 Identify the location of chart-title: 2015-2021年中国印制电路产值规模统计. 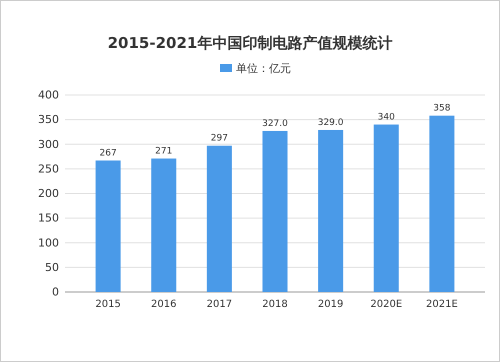
(250, 43).